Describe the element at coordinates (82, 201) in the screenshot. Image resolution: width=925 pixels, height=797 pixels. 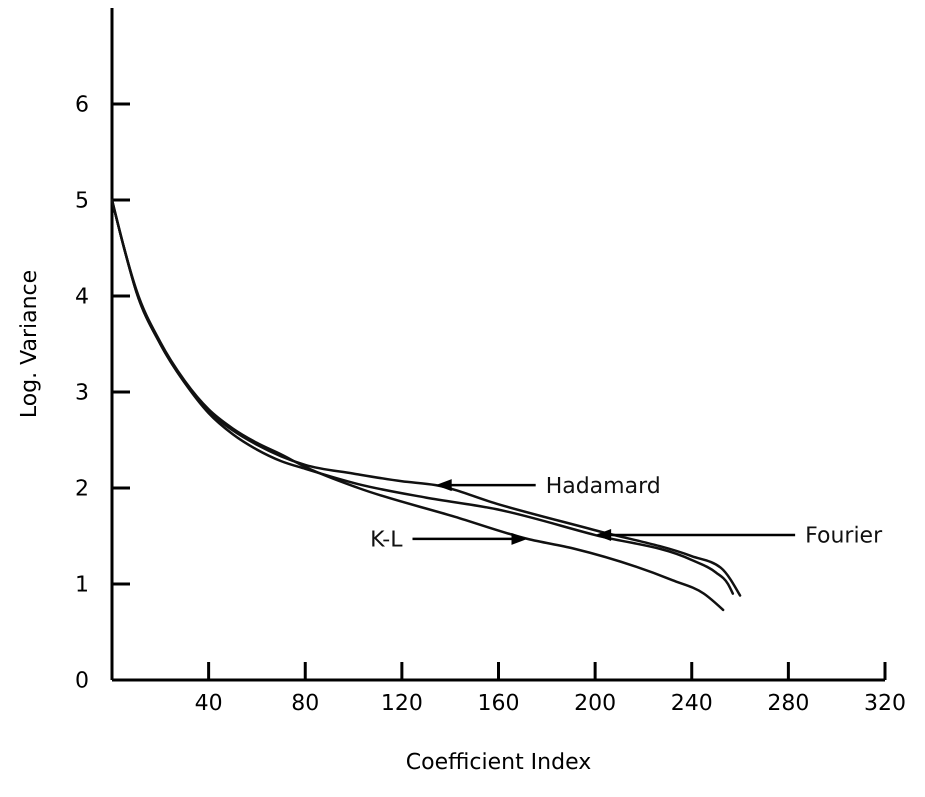
I see `y-tick-label: 5` at that location.